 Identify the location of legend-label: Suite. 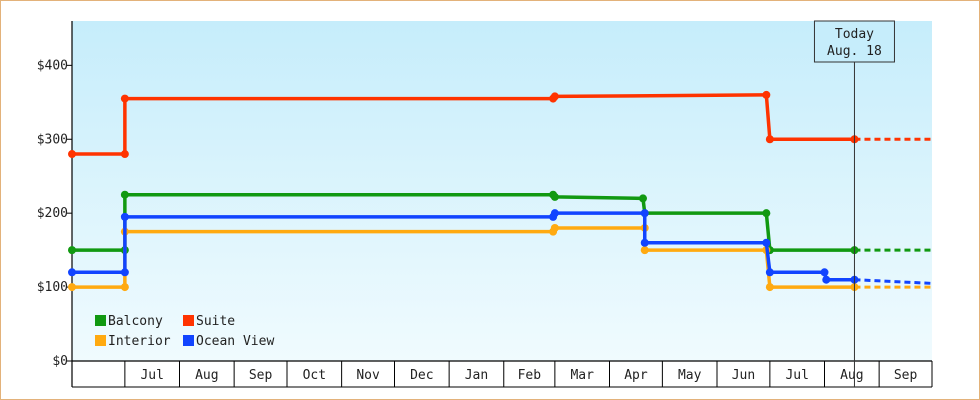
(215, 321).